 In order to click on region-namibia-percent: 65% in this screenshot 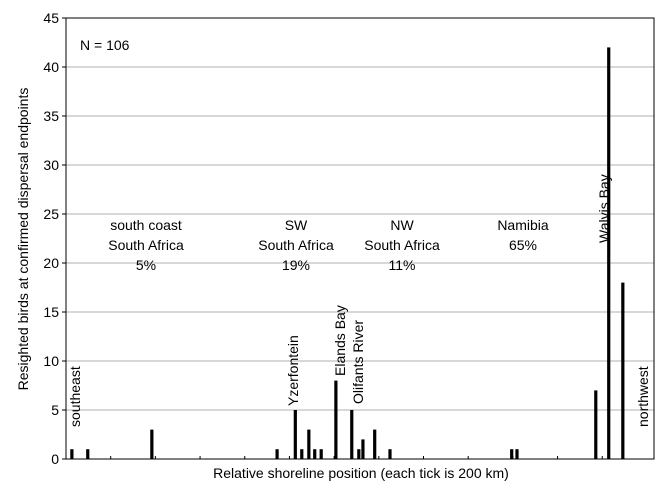, I will do `click(523, 245)`.